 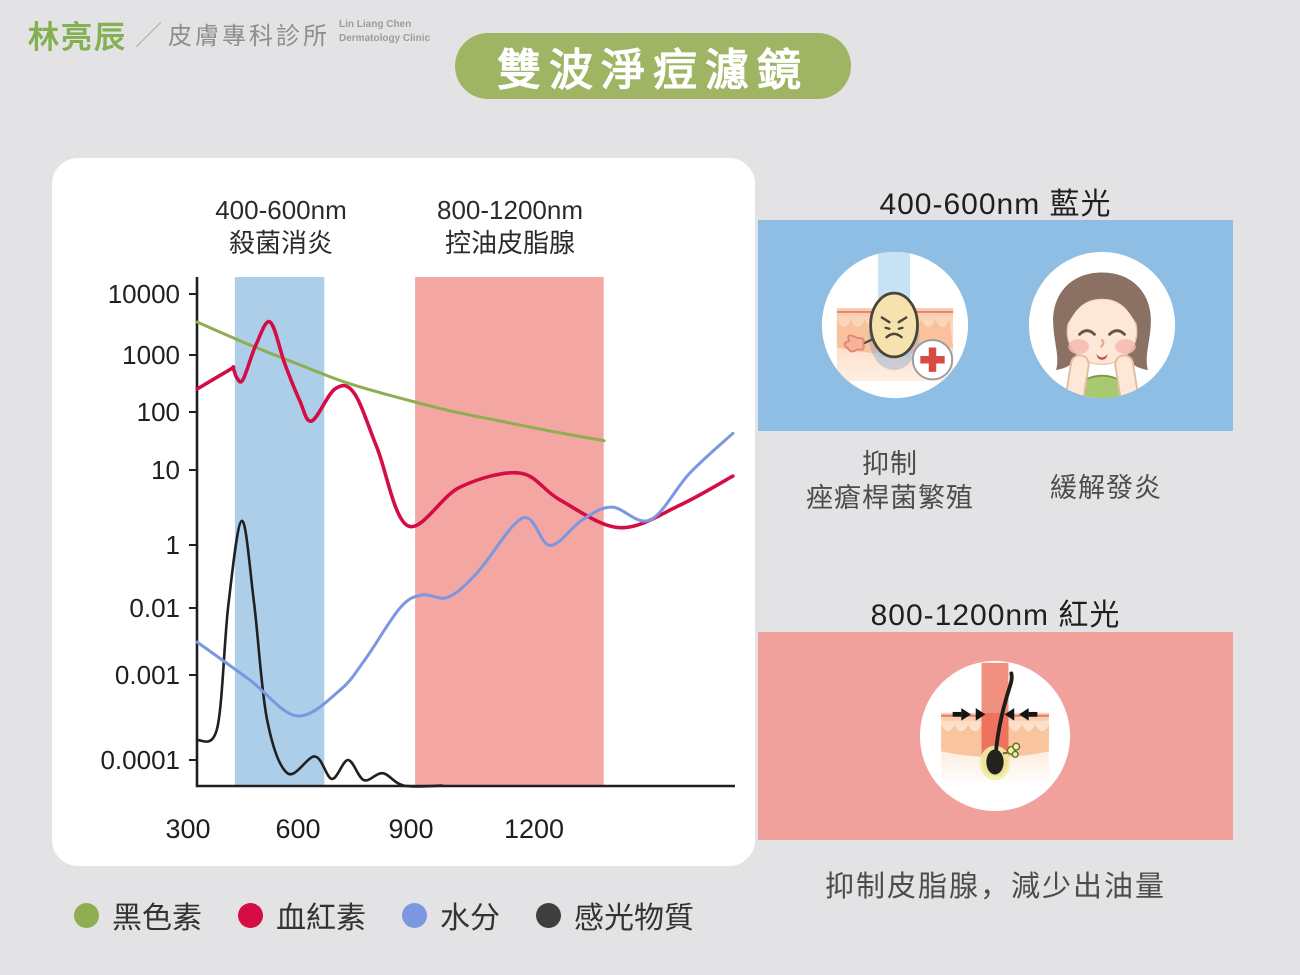 I want to click on closed-eye-right, so click(x=1117, y=332).